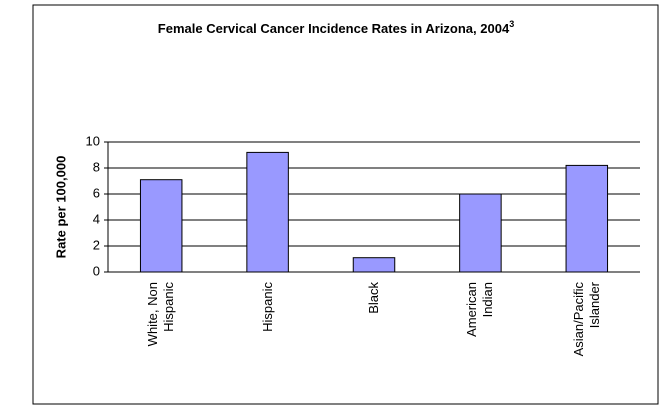 This screenshot has width=664, height=408. What do you see at coordinates (96, 192) in the screenshot?
I see `y-tick-label: 6` at bounding box center [96, 192].